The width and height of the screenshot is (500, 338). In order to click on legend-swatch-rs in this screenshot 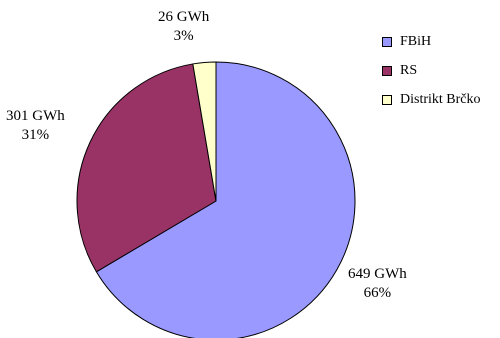, I will do `click(387, 70)`.